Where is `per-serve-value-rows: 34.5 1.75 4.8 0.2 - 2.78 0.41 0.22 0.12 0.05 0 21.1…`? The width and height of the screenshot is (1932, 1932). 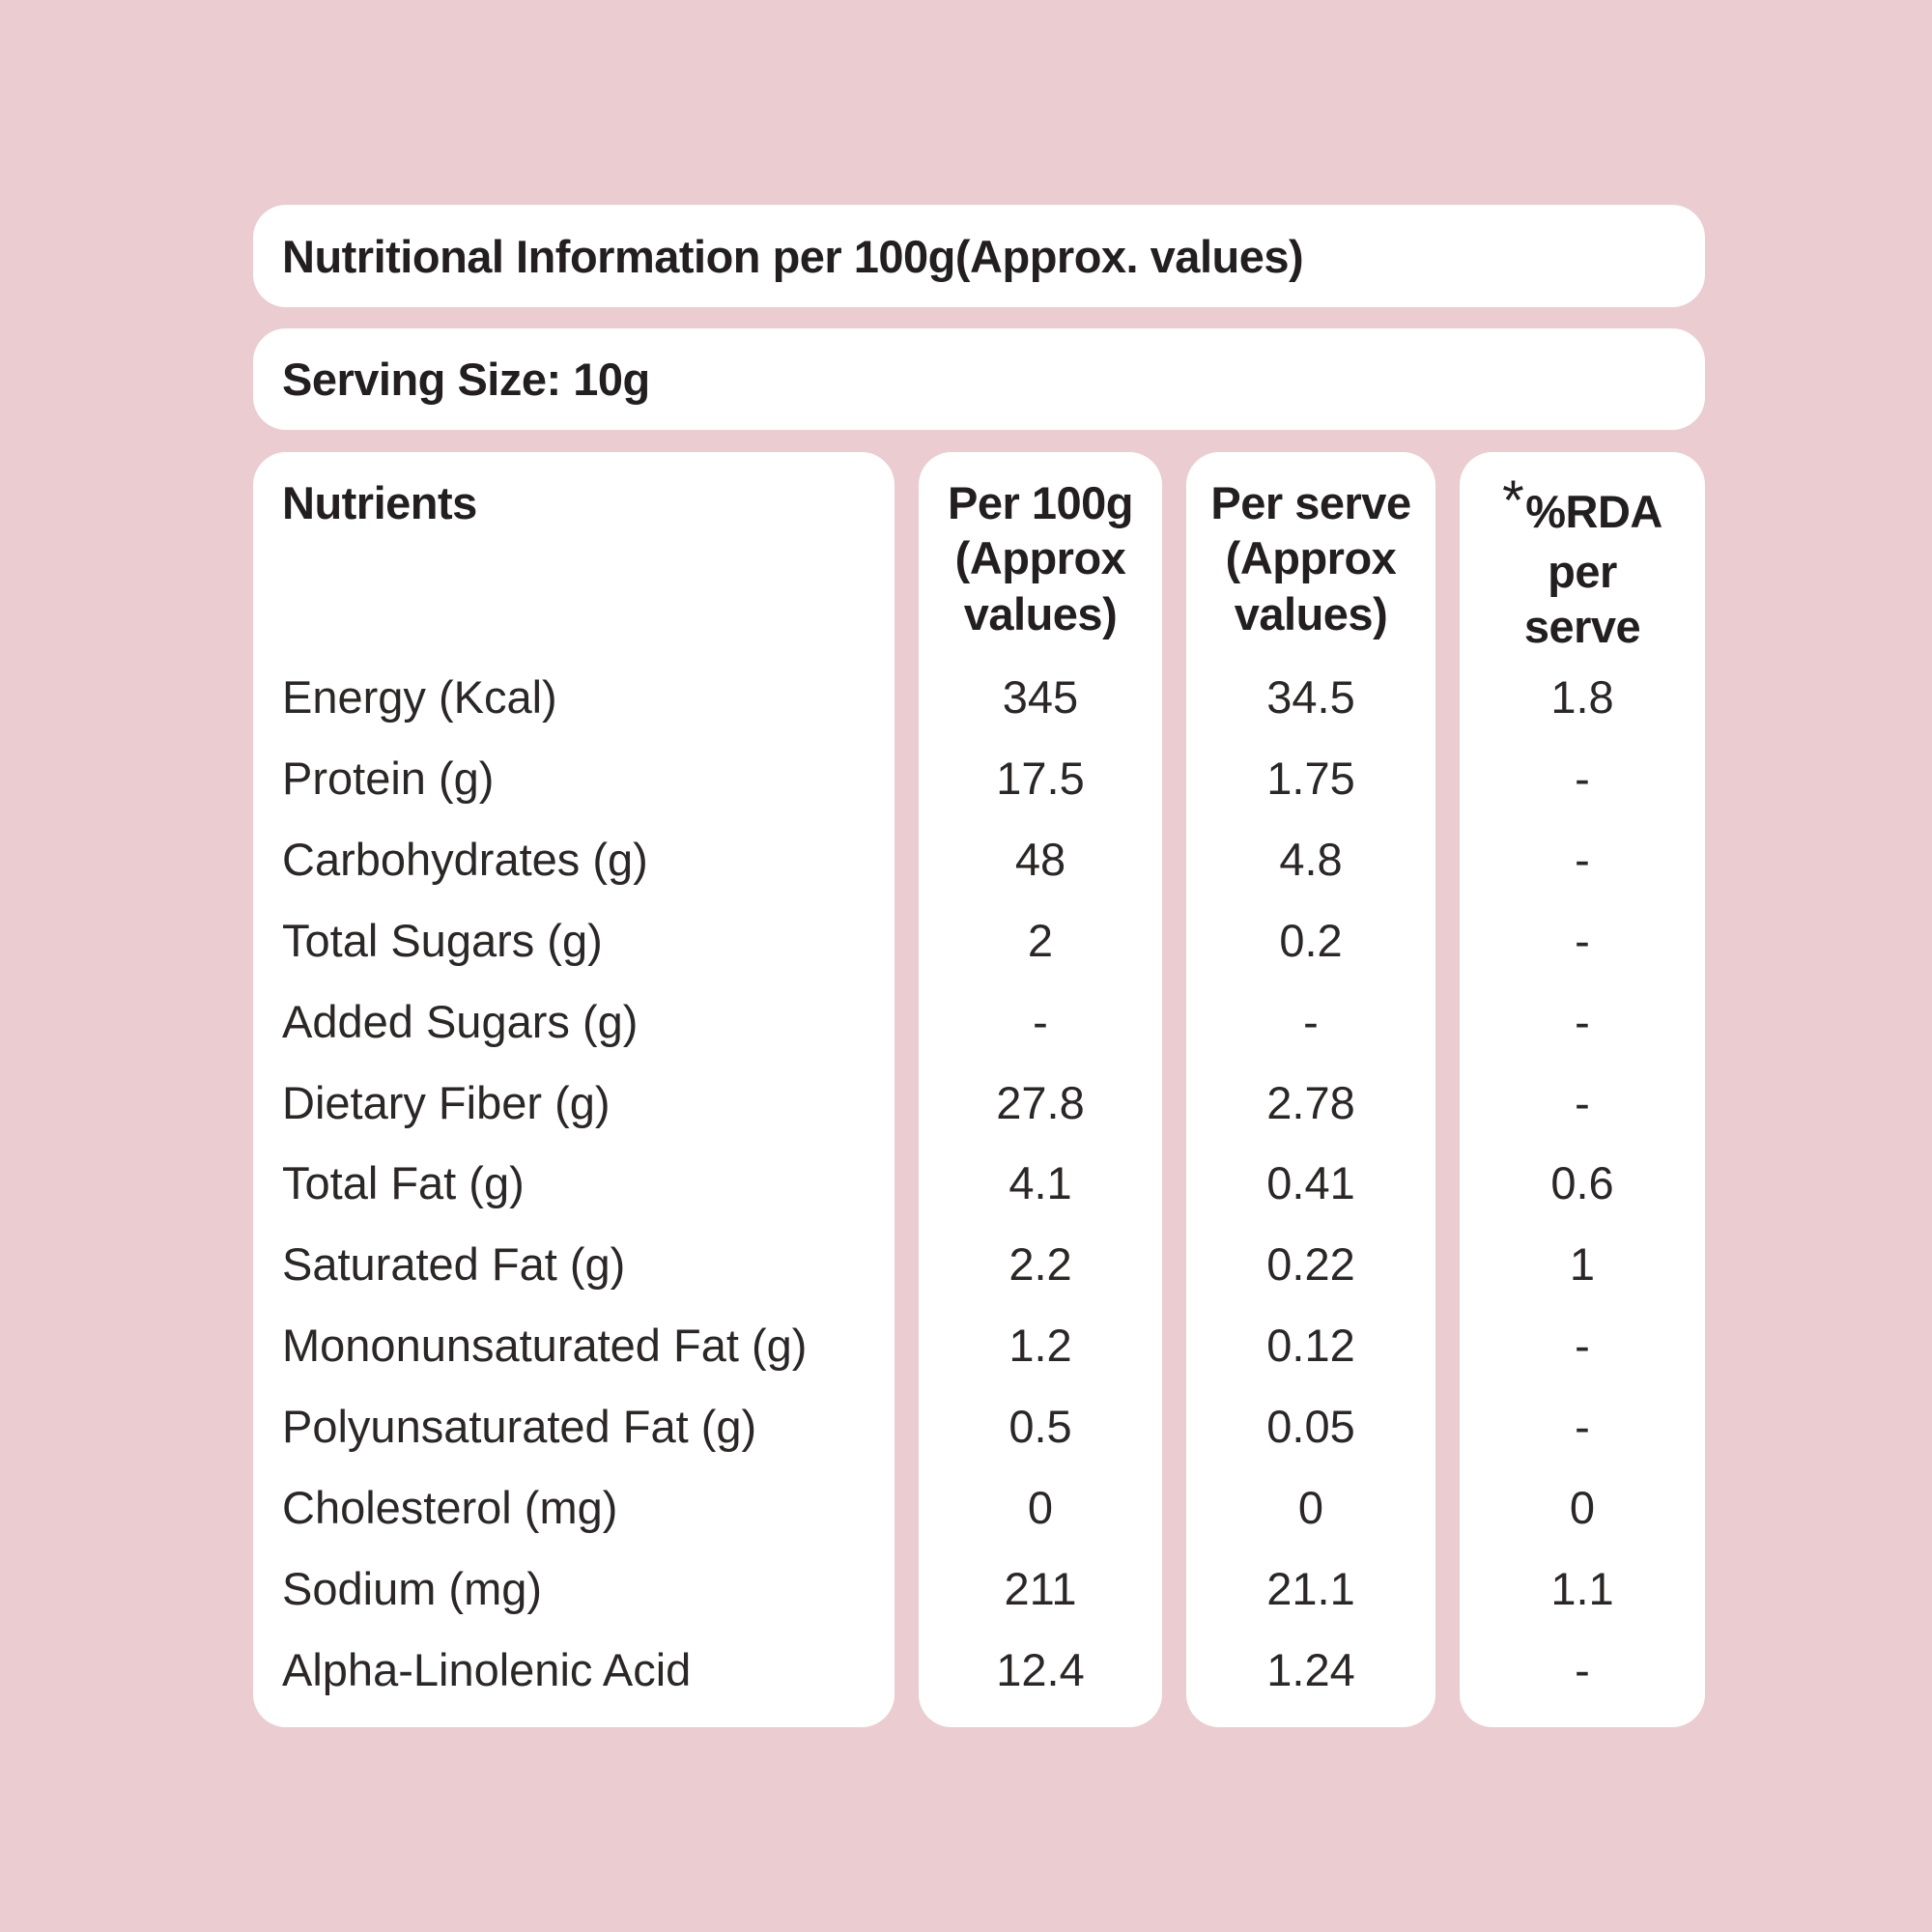
per-serve-value-rows: 34.5 1.75 4.8 0.2 - 2.78 0.41 0.22 0.12 0.05 0 21.1… is located at coordinates (1310, 1183).